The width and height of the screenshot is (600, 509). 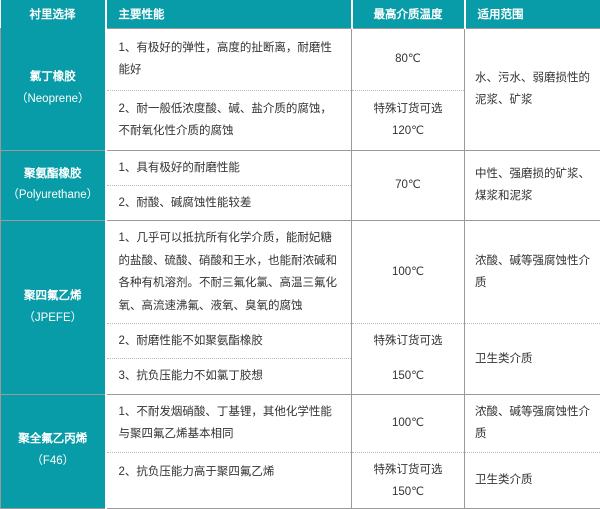 I want to click on temperature-cell: 80℃, so click(x=408, y=59).